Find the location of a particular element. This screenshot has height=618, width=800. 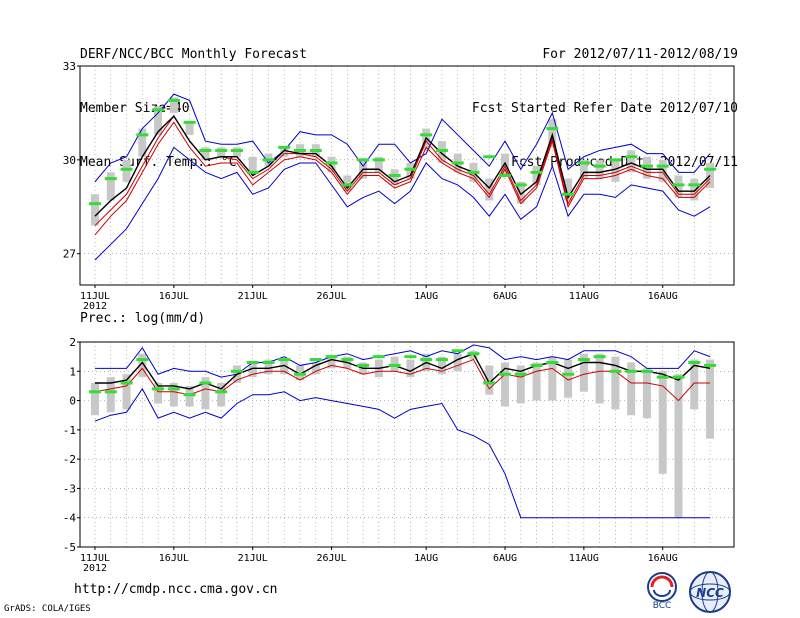

website-url: http://cmdp.ncc.cma.gov.cn is located at coordinates (176, 589).